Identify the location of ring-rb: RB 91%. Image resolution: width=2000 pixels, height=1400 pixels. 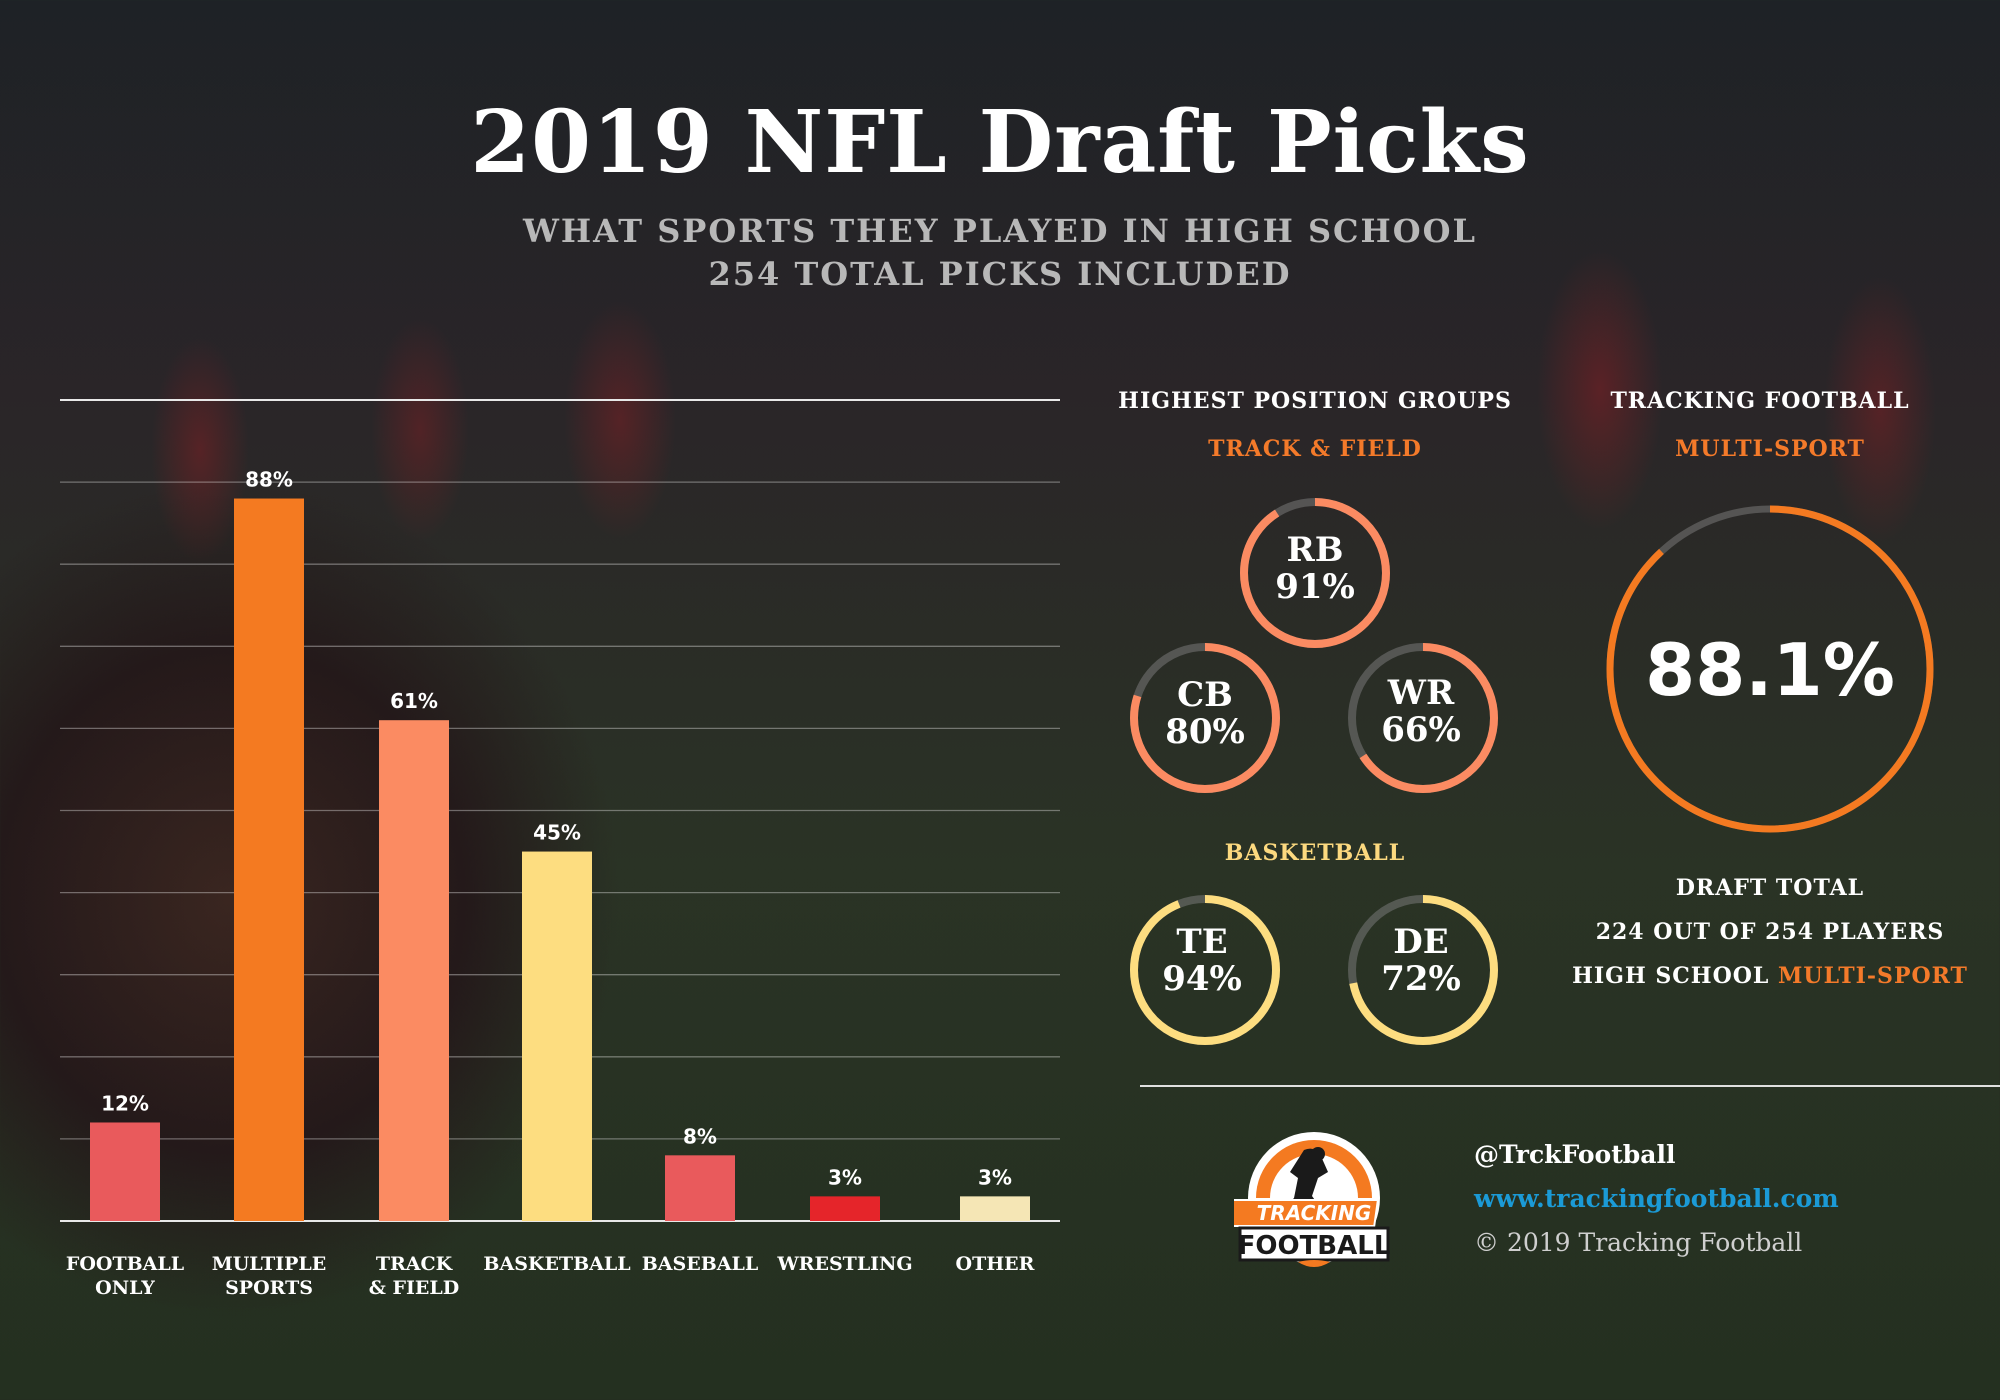
(1315, 568).